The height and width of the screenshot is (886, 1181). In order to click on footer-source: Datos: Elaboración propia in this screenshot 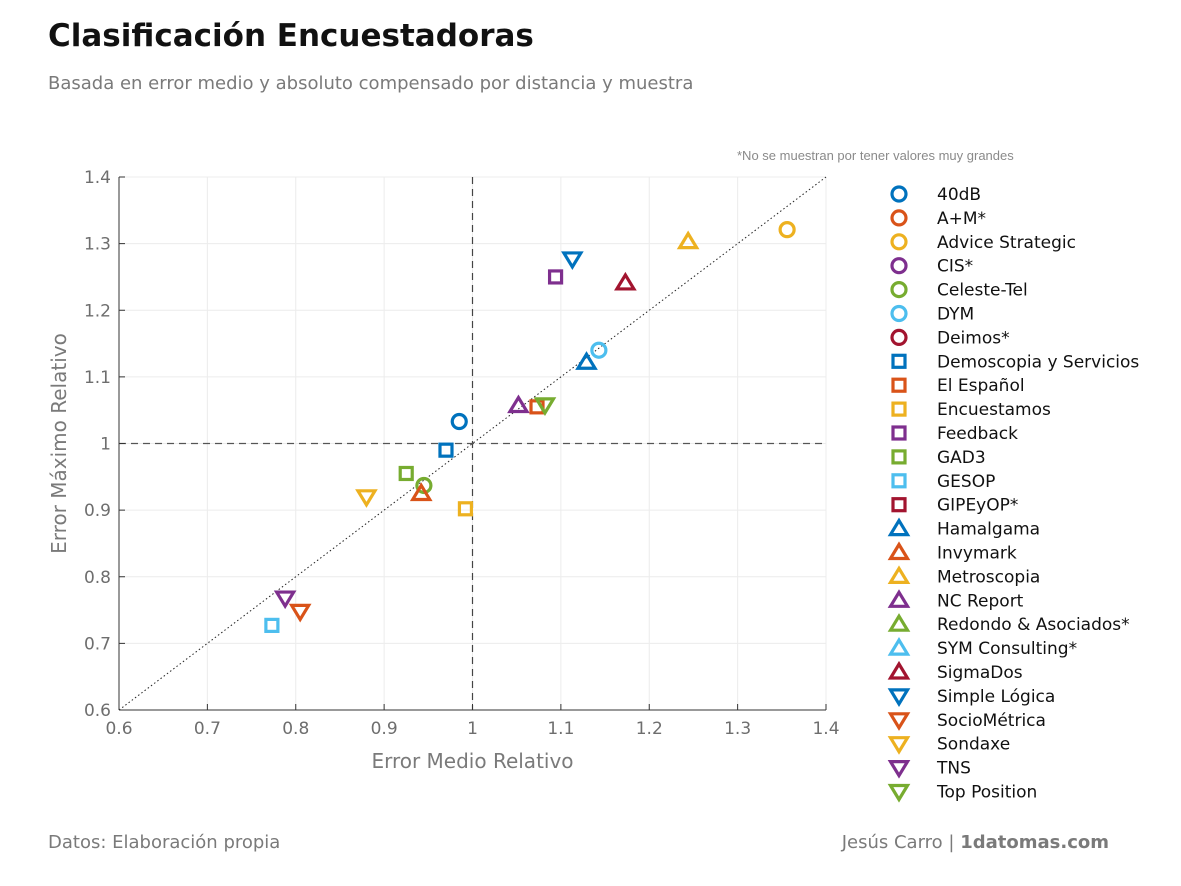, I will do `click(164, 842)`.